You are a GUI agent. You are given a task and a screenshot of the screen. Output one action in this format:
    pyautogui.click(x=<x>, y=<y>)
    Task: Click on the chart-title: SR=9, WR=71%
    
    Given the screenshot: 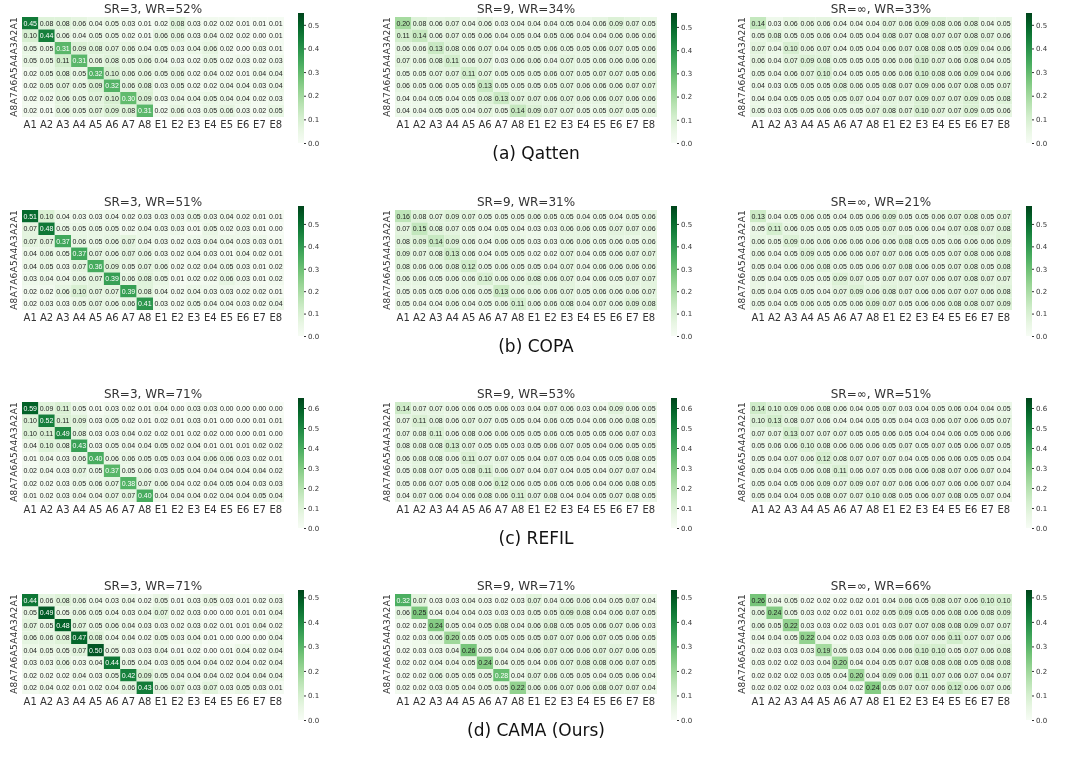 What is the action you would take?
    pyautogui.click(x=526, y=586)
    